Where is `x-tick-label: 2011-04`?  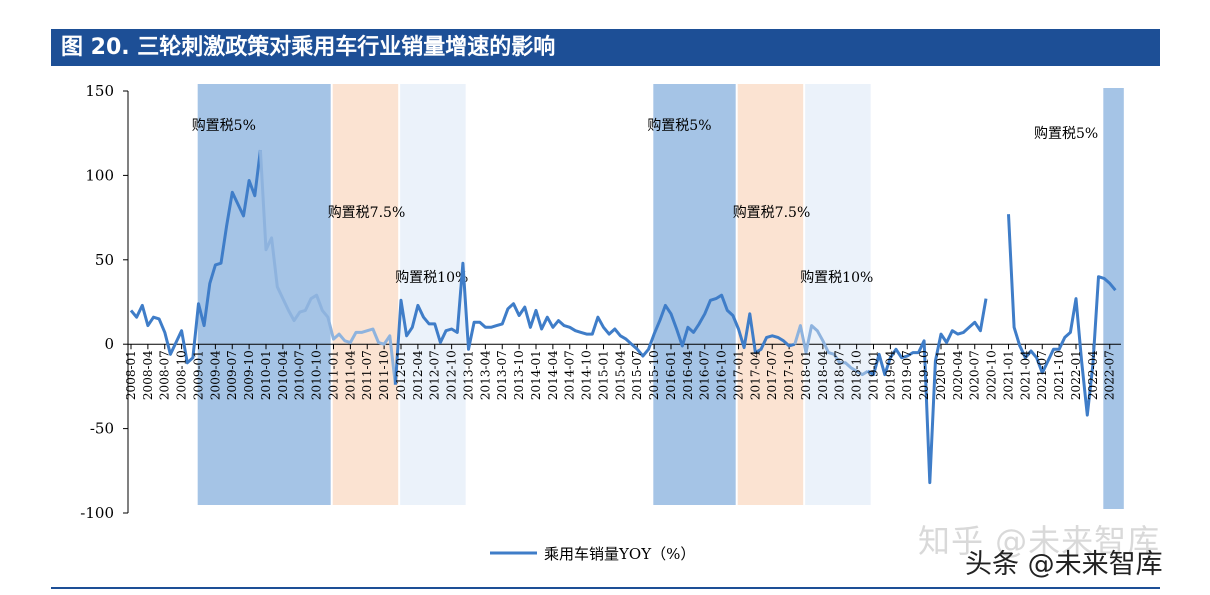
x-tick-label: 2011-04 is located at coordinates (350, 375).